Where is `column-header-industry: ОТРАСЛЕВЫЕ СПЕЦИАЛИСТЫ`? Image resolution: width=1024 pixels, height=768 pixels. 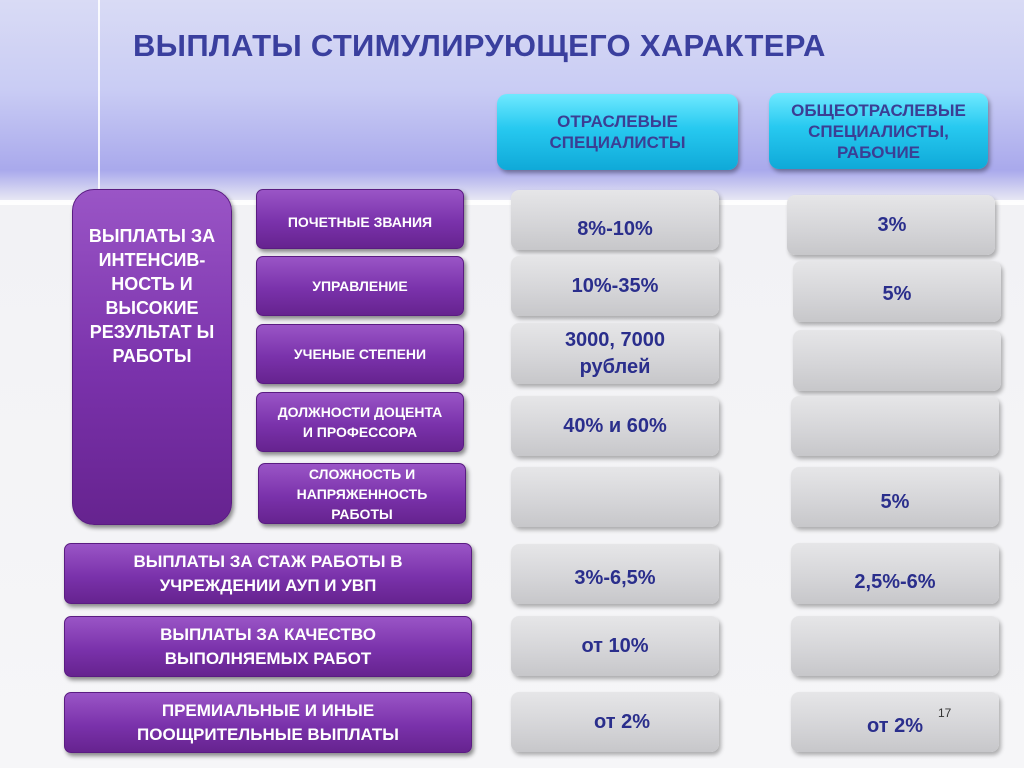
column-header-industry: ОТРАСЛЕВЫЕ СПЕЦИАЛИСТЫ is located at coordinates (617, 132).